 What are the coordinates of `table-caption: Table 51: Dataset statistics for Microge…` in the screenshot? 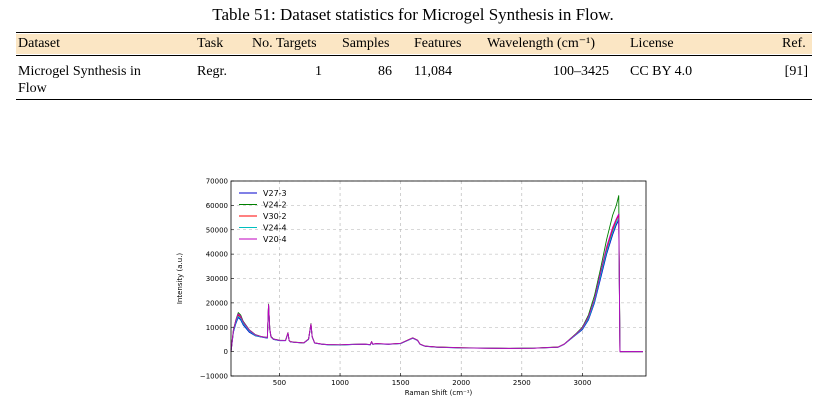 It's located at (413, 14).